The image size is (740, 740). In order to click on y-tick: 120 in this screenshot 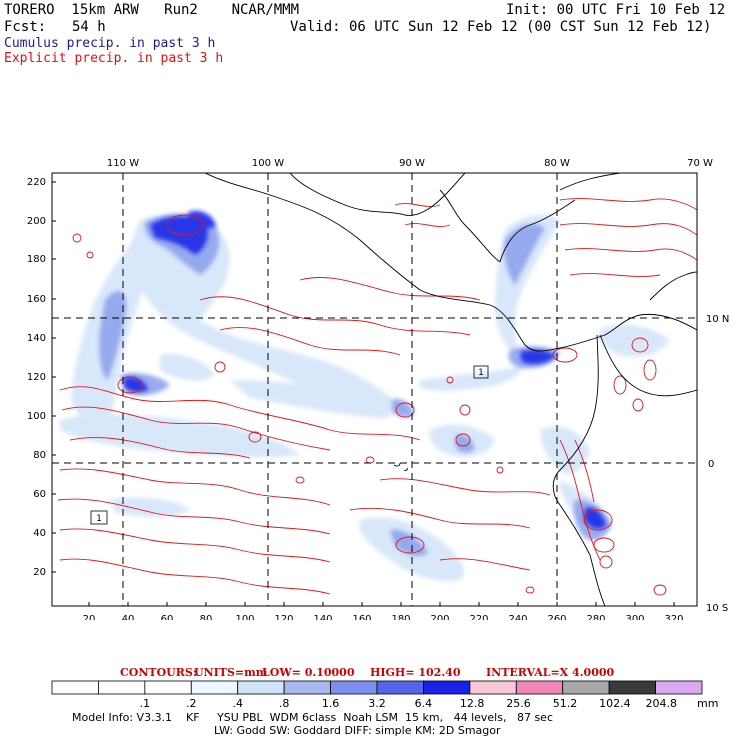, I will do `click(36, 377)`.